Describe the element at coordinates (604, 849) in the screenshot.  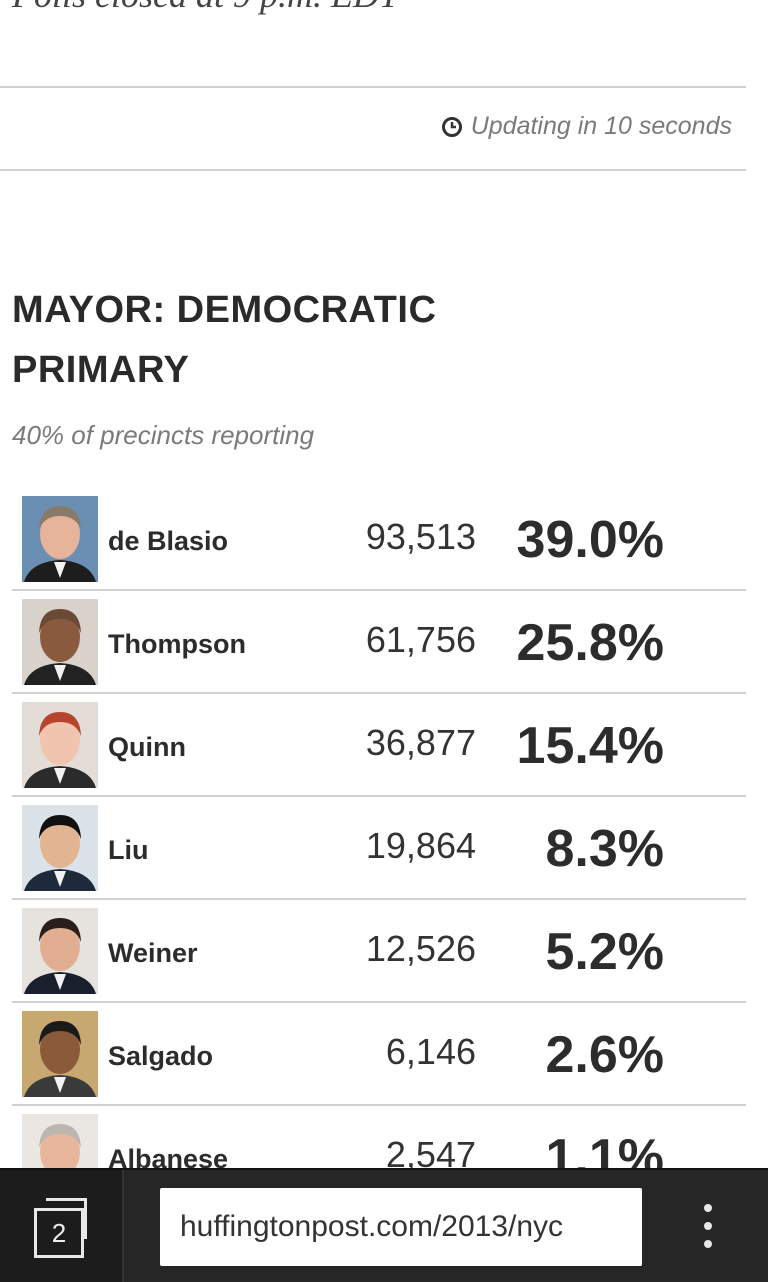
I see `candidate-percent: 8.3%` at that location.